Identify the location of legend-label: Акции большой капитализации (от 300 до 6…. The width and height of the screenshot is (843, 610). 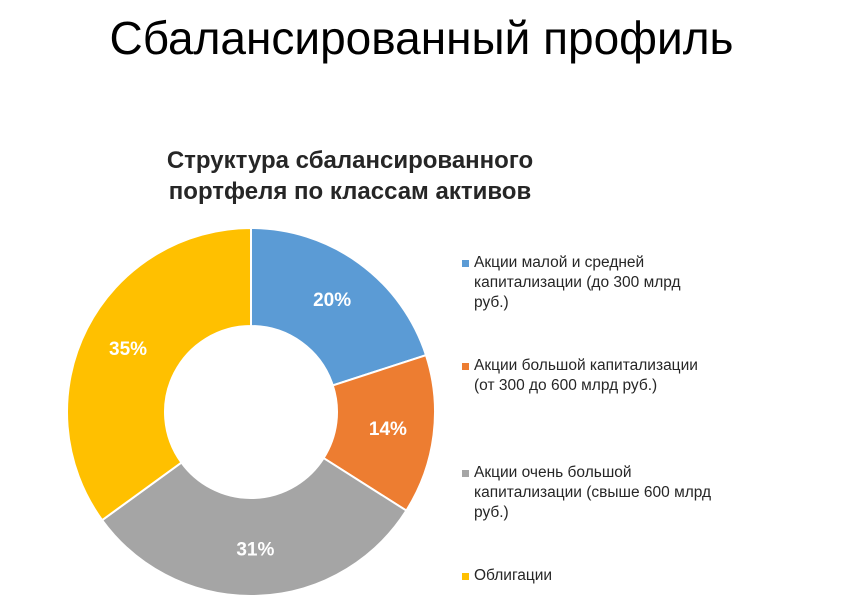
(586, 375).